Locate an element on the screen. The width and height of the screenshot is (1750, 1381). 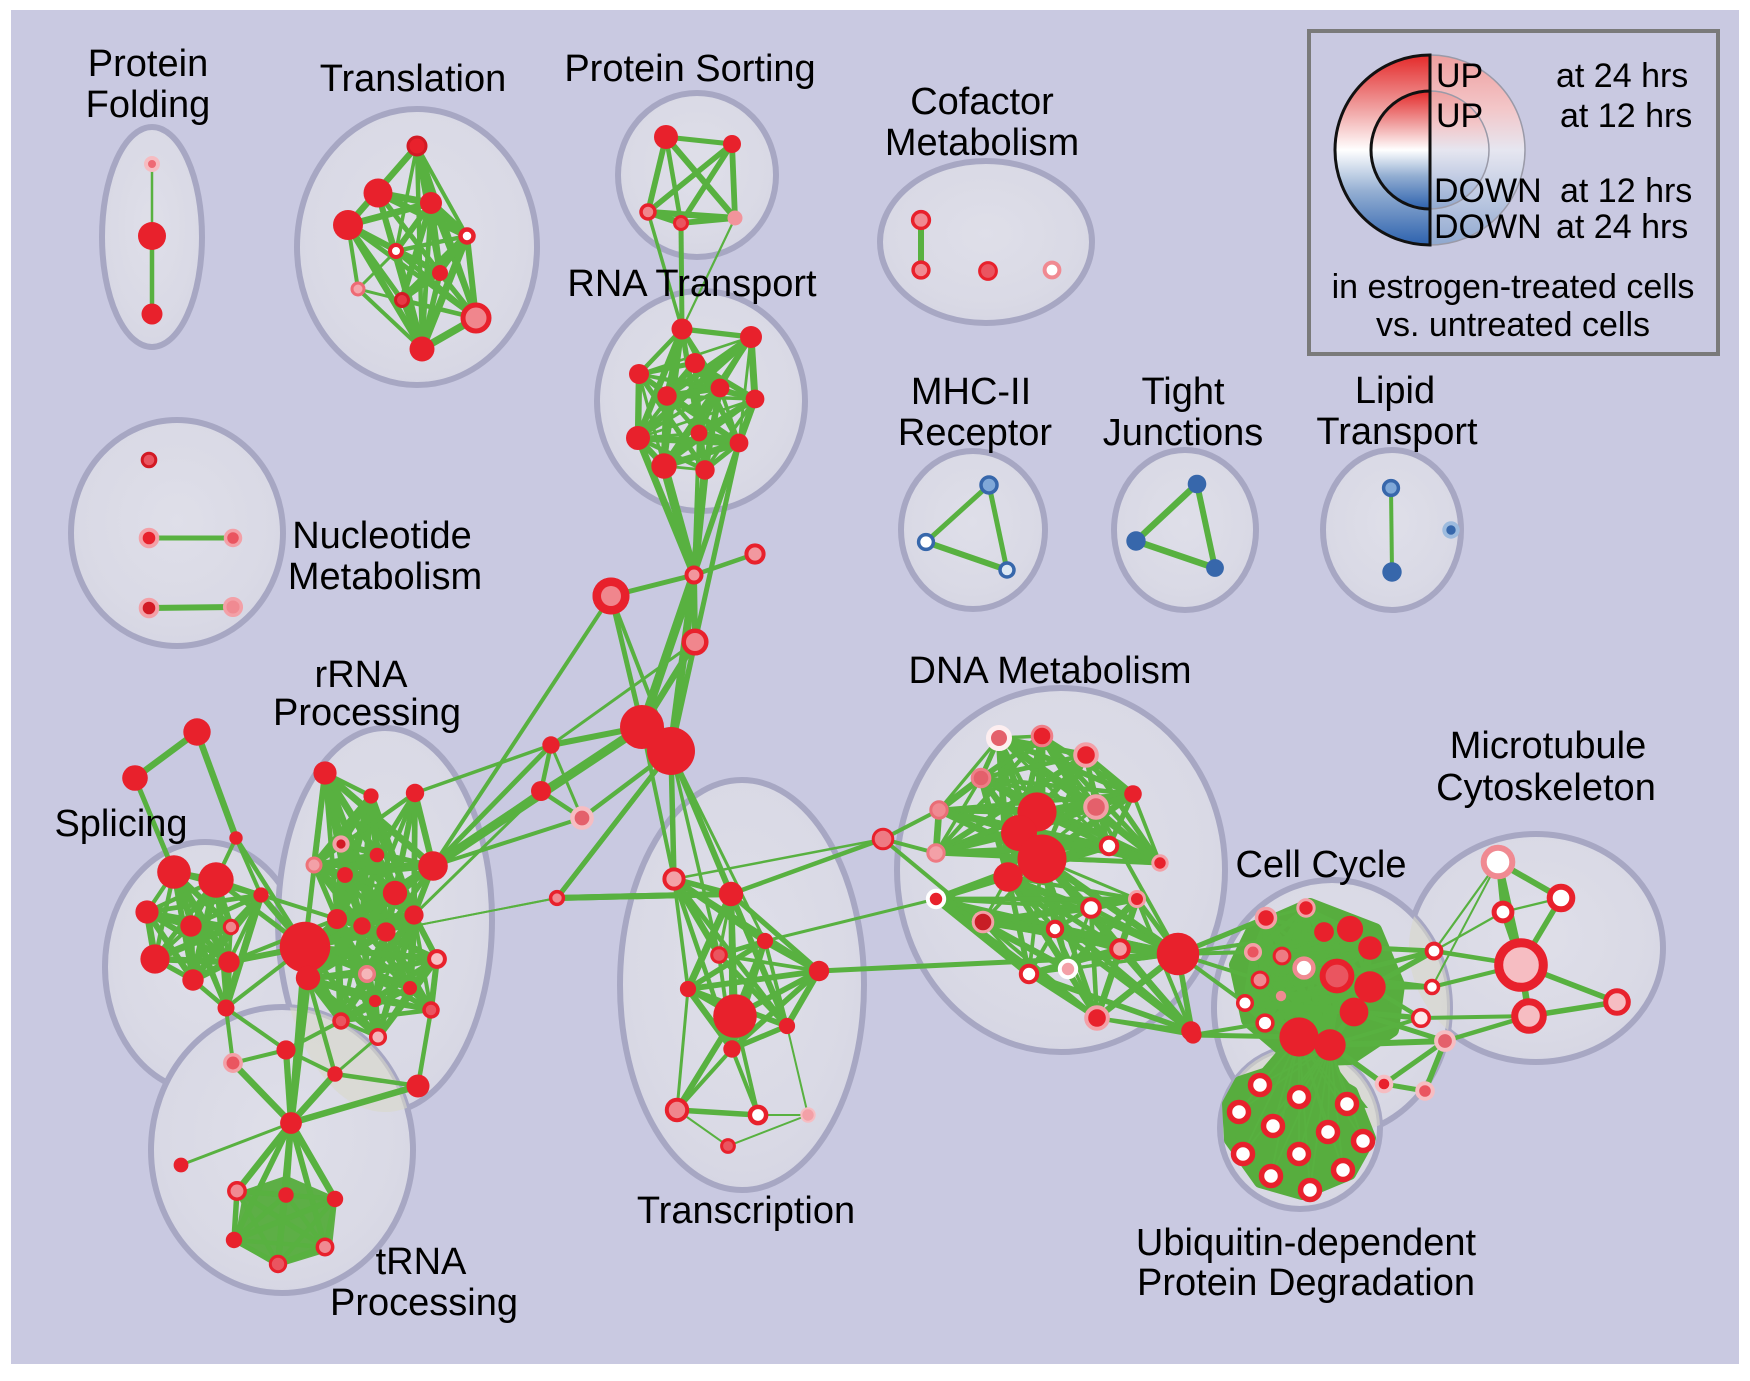
svg-text: Cell Cycle is located at coordinates (1320, 865).